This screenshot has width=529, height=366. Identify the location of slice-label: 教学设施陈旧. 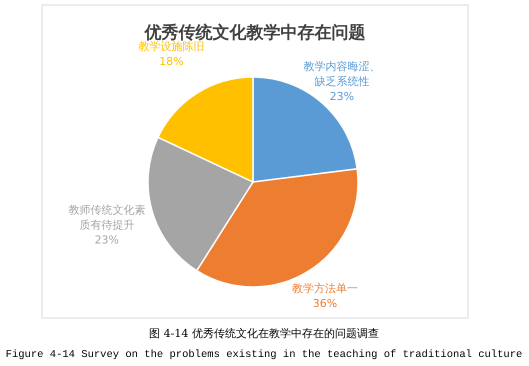
(171, 46).